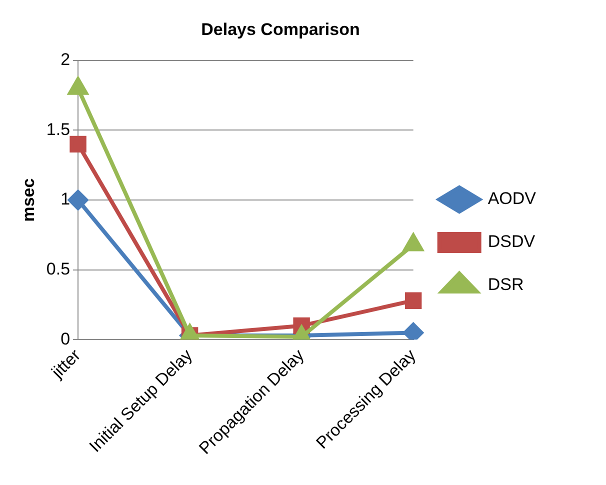 This screenshot has height=485, width=606. What do you see at coordinates (28, 200) in the screenshot?
I see `y-axis-title: msec` at bounding box center [28, 200].